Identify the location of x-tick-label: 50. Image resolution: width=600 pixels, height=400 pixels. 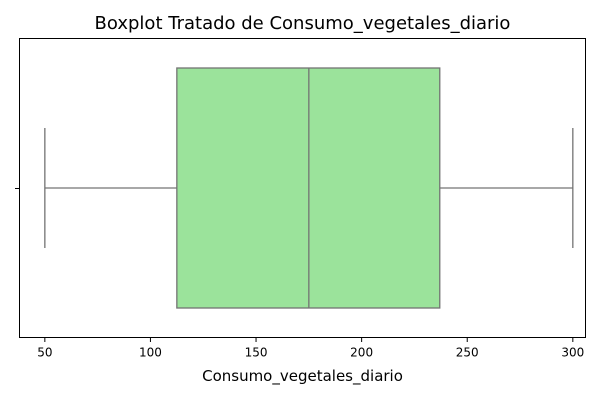
(44, 353).